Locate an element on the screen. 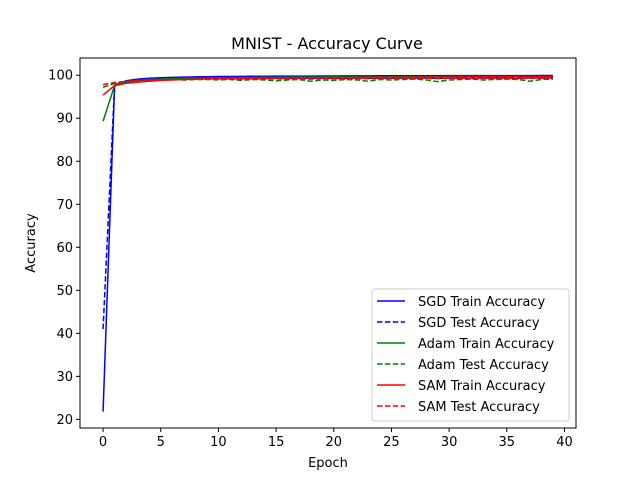 The image size is (640, 480). y-axis: 20 30 40 50 60 70 80 90 100 is located at coordinates (64, 248).